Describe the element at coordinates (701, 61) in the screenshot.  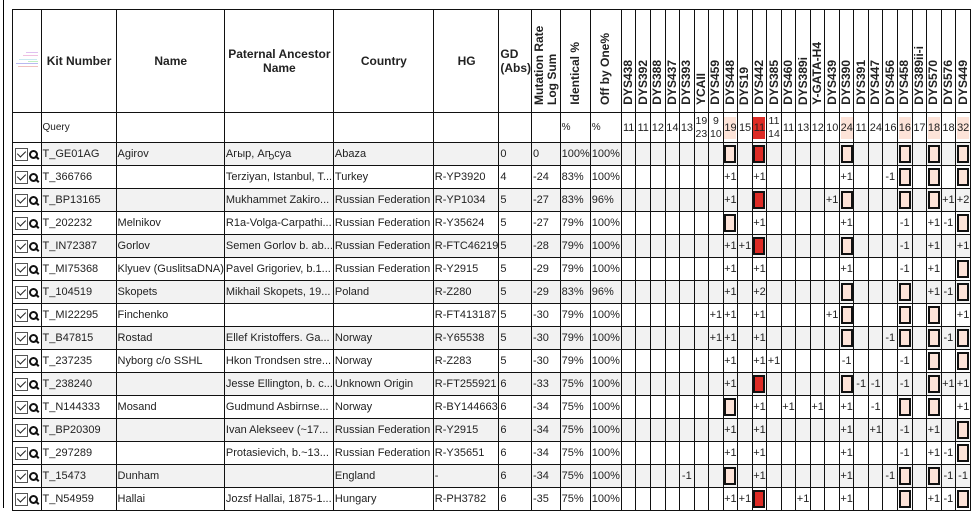
I see `marker-header-ycaii: YCAII` at that location.